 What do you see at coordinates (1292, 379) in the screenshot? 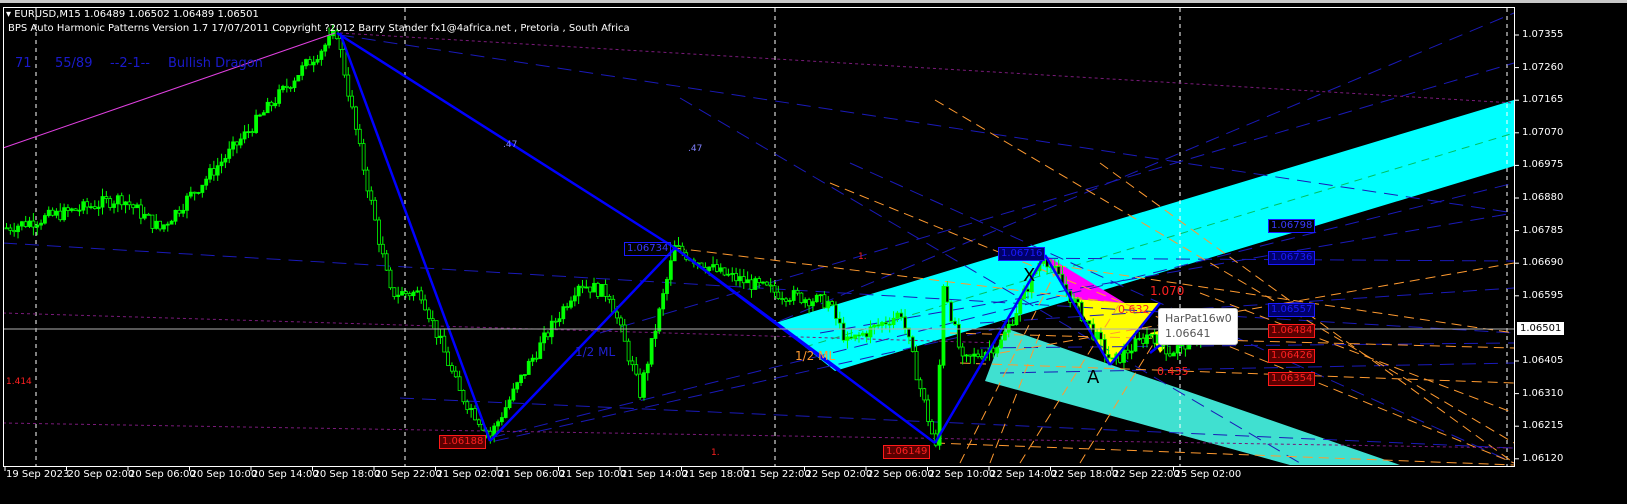
I see `target-label: 1.06354` at bounding box center [1292, 379].